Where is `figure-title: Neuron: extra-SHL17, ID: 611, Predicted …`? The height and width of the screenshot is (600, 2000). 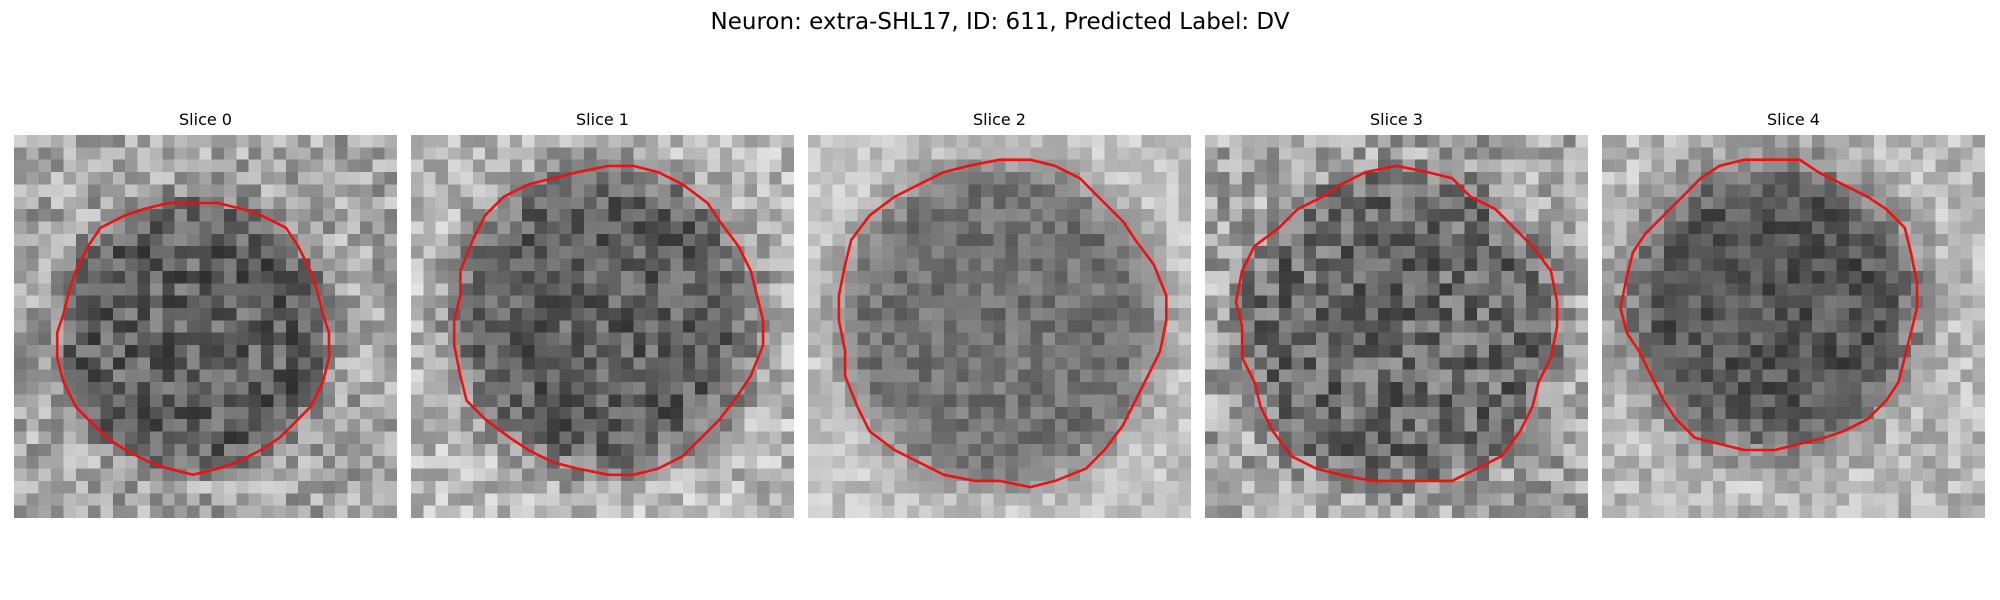 figure-title: Neuron: extra-SHL17, ID: 611, Predicted … is located at coordinates (1000, 22).